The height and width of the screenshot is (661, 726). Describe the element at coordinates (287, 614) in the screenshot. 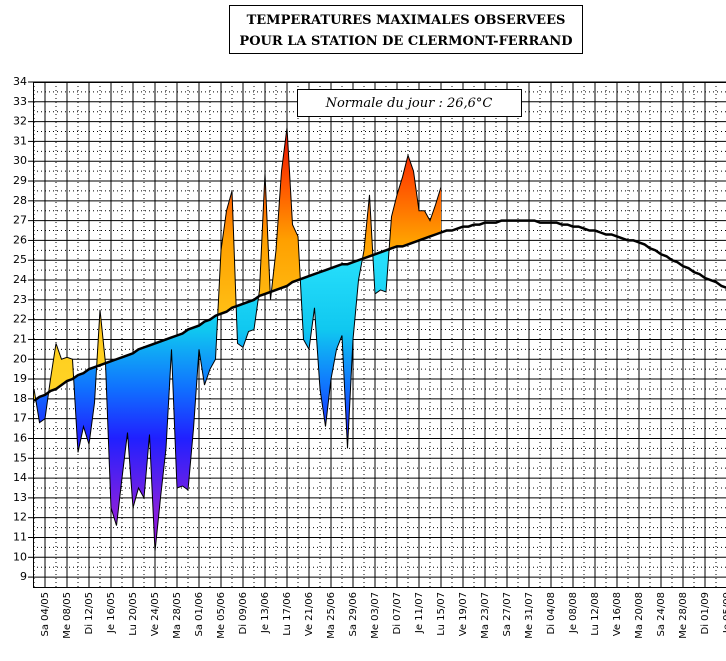

I see `x-tick-label: Lu 17/06` at that location.